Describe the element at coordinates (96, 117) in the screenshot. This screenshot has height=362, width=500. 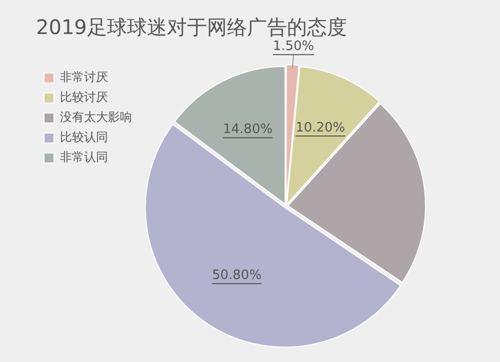
I see `legend-label: 没有太大影响` at that location.